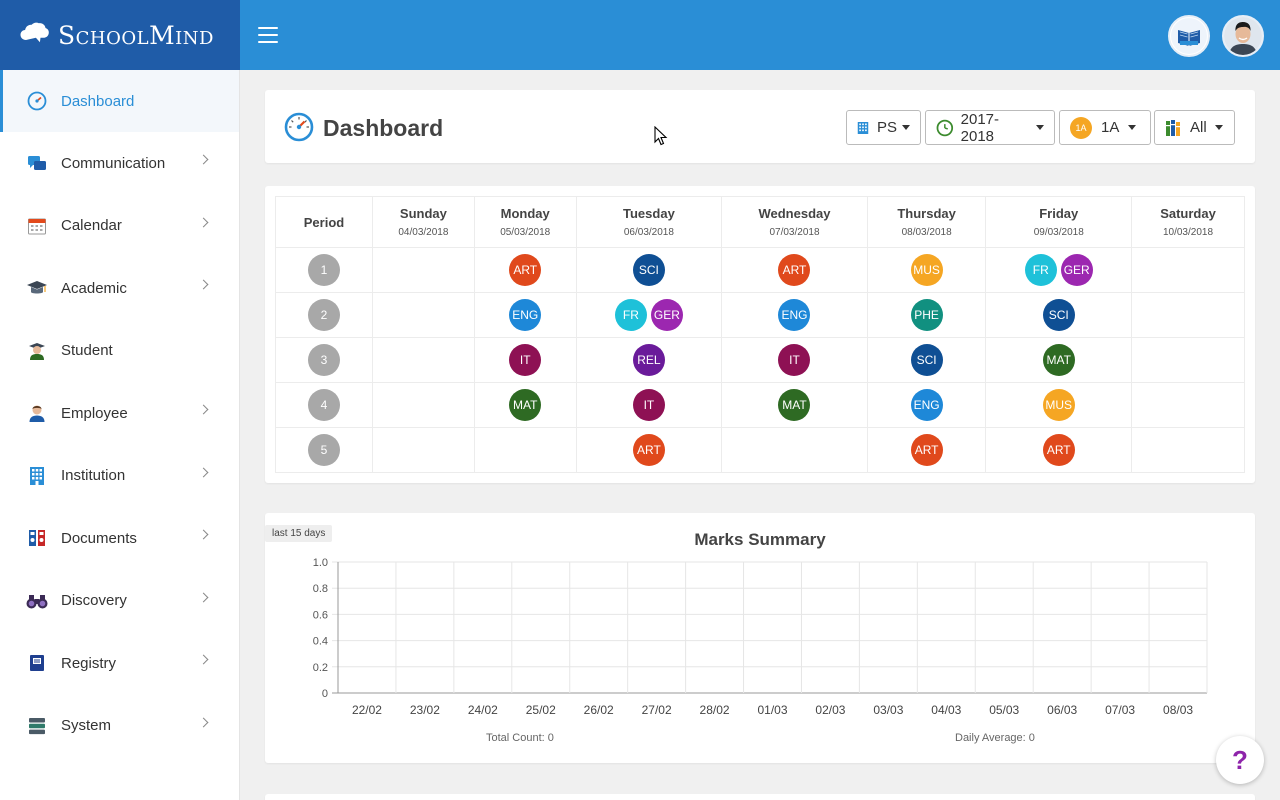 The image size is (1280, 800). I want to click on x-tick-label: 02/03, so click(830, 710).